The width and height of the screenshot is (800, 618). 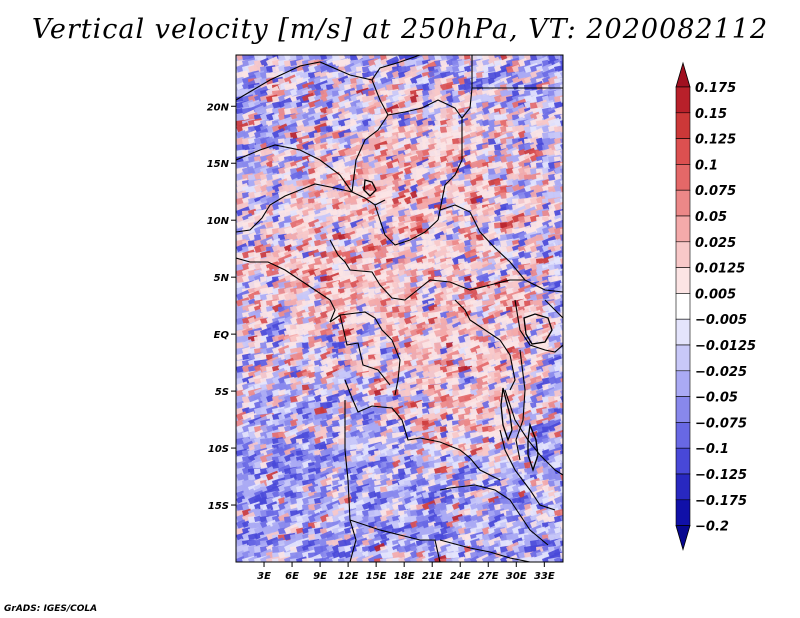 What do you see at coordinates (222, 392) in the screenshot?
I see `lat-label: 5S` at bounding box center [222, 392].